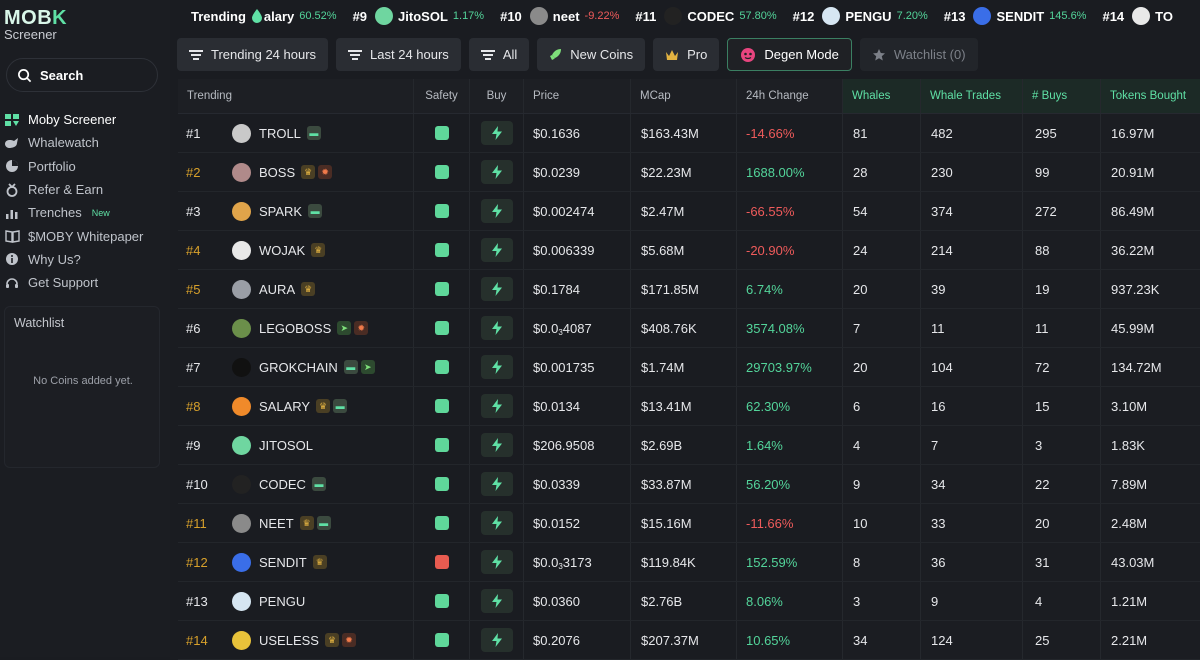 This screenshot has height=660, width=1200. I want to click on header-price: Price, so click(577, 96).